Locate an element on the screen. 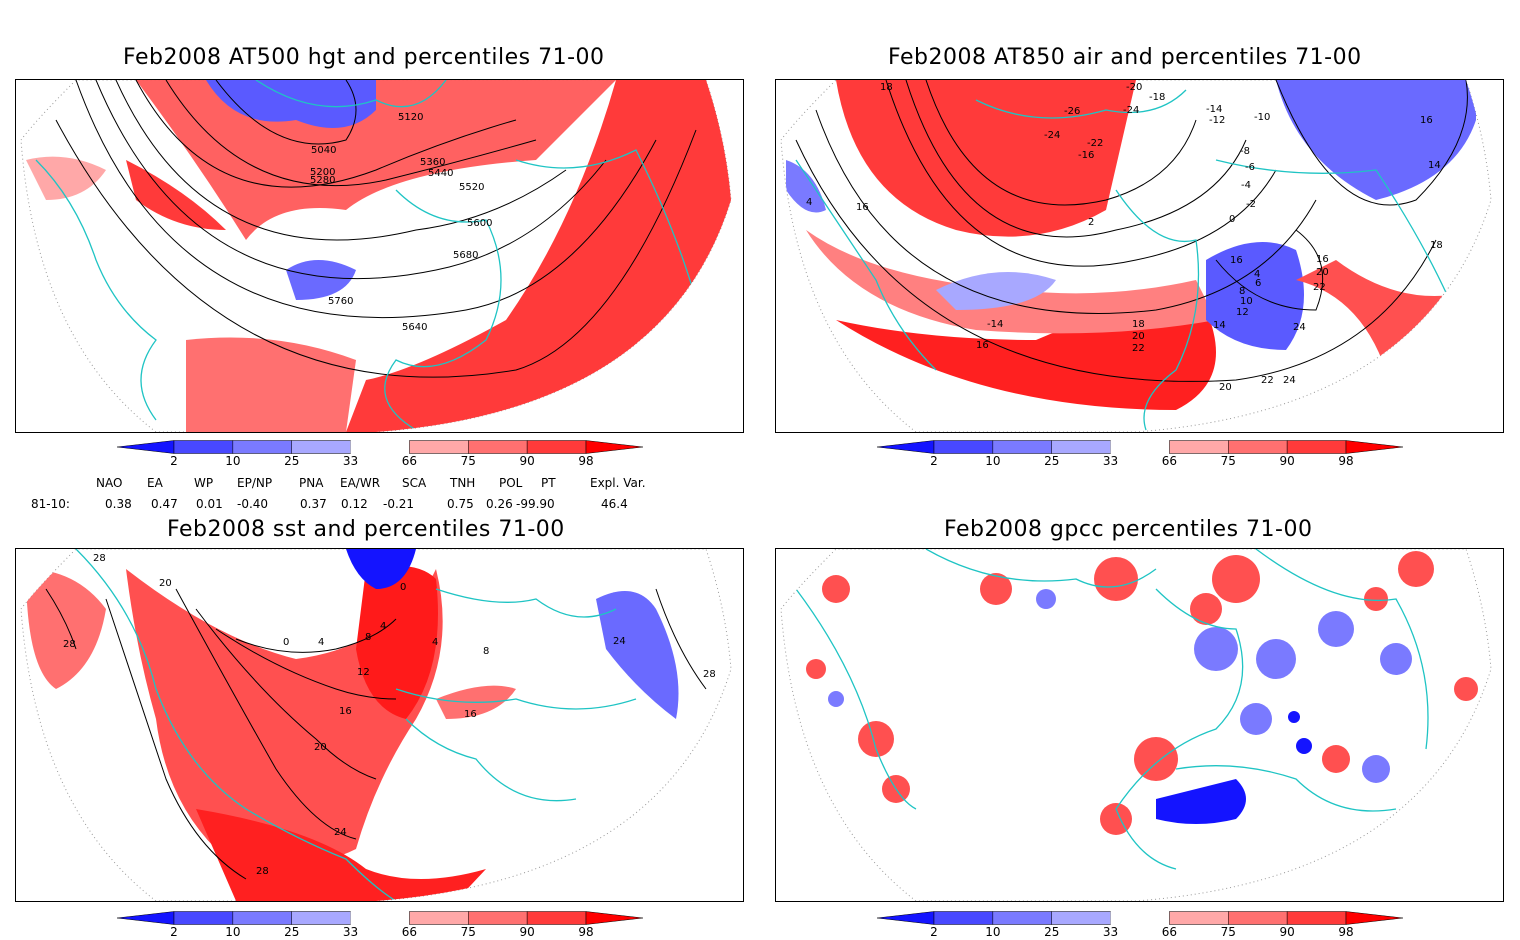 This screenshot has height=940, width=1520. colorbar-top-right: 2 10 25 33 66 75 90 98 is located at coordinates (1140, 456).